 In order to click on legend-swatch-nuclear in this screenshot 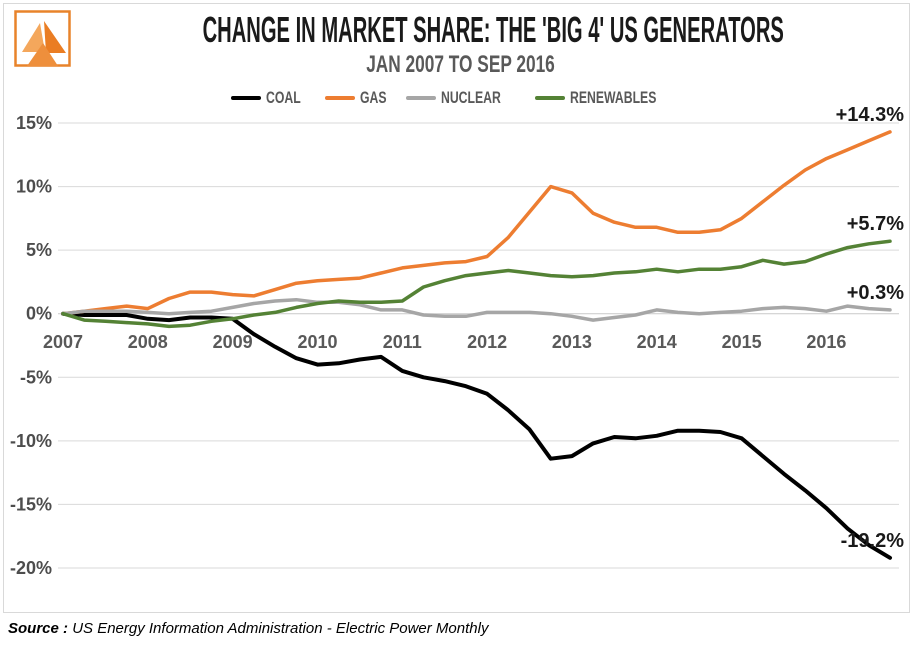, I will do `click(421, 98)`.